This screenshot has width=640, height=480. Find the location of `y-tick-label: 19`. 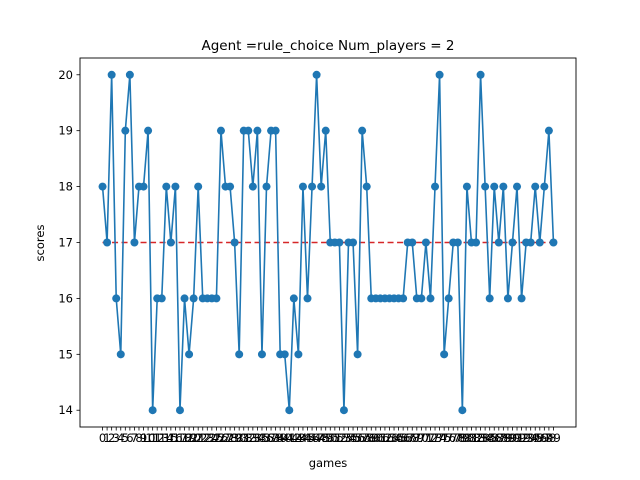

y-tick-label: 19 is located at coordinates (65, 131).